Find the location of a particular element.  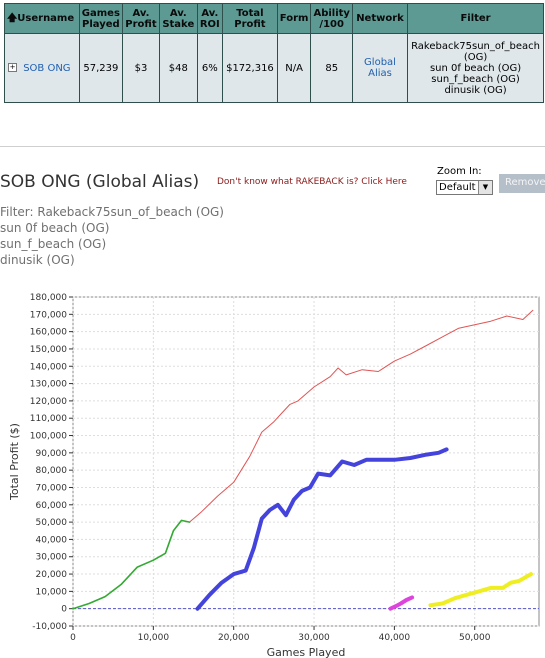

y-tick-label: 0 is located at coordinates (64, 610).